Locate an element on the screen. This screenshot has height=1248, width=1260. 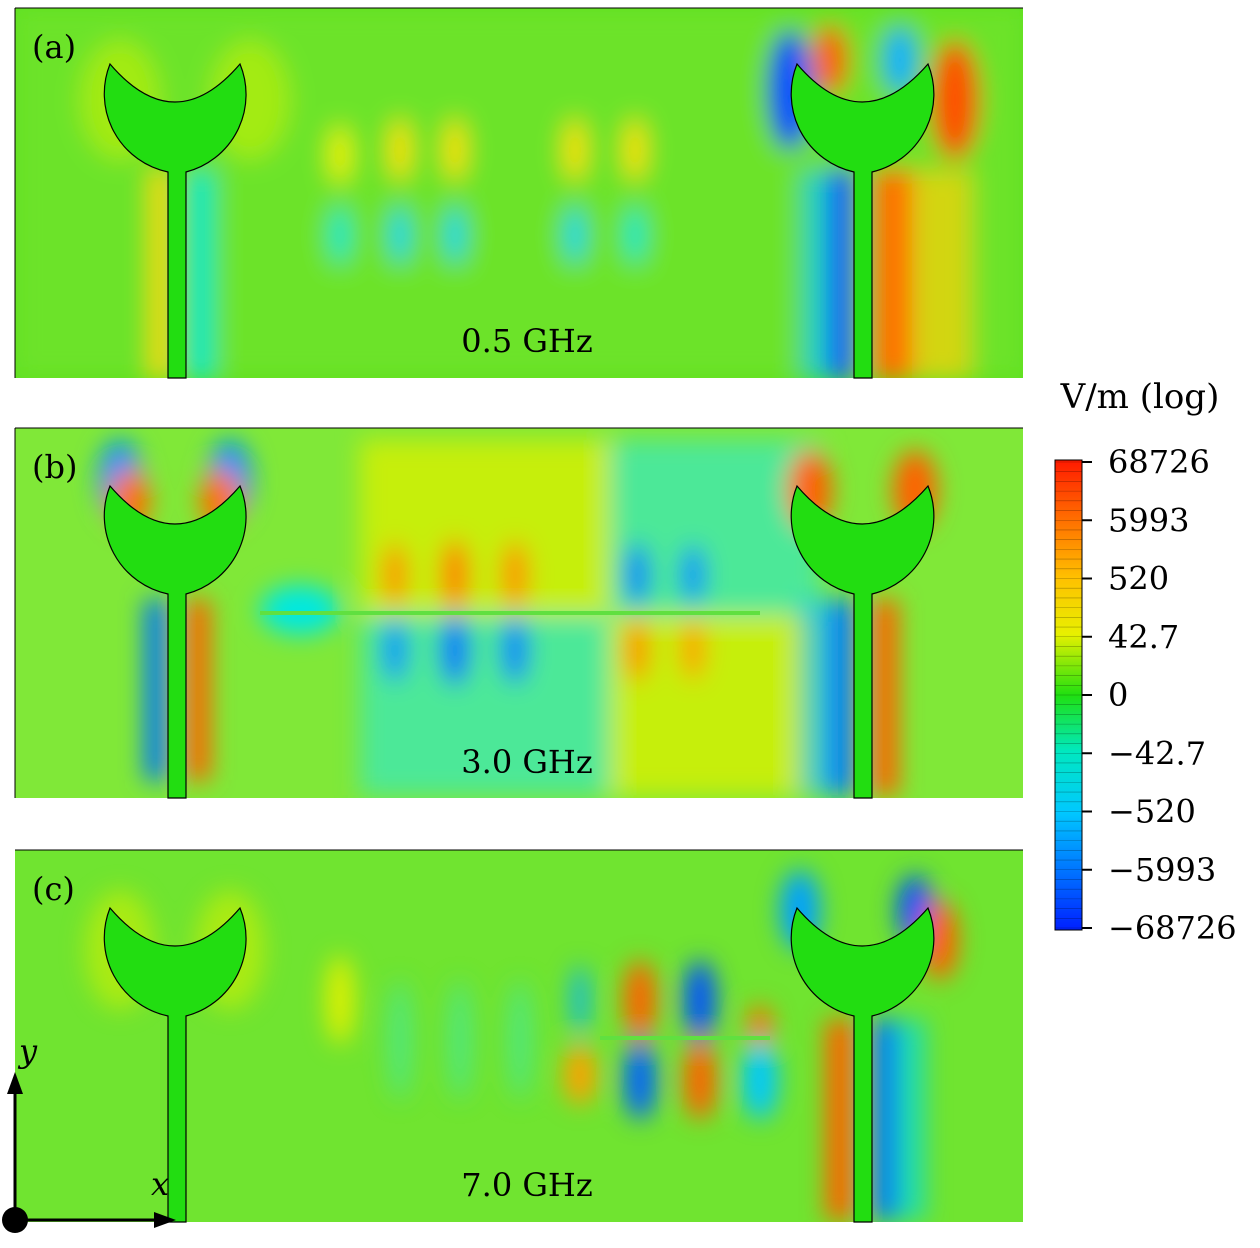
panel-a-label: (a) is located at coordinates (54, 47).